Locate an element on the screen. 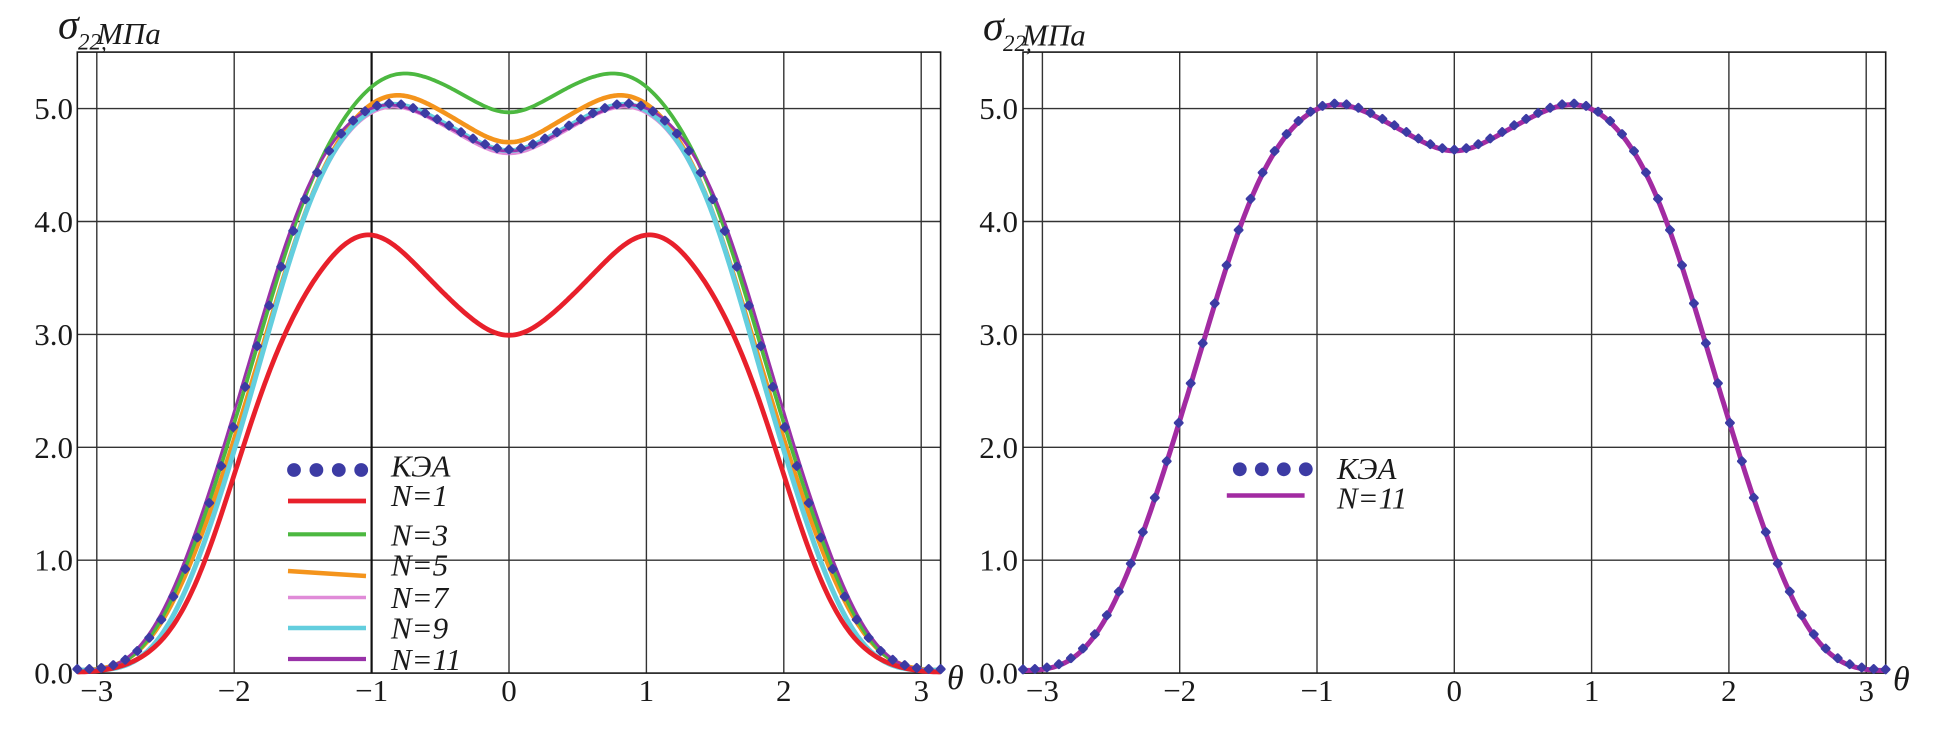 The width and height of the screenshot is (1941, 743). svg-text: N=7 is located at coordinates (420, 597).